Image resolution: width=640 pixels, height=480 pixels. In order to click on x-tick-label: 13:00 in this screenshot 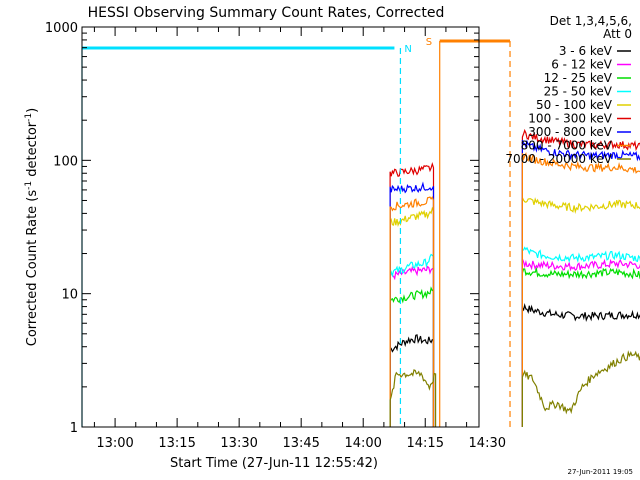, I will do `click(114, 443)`.